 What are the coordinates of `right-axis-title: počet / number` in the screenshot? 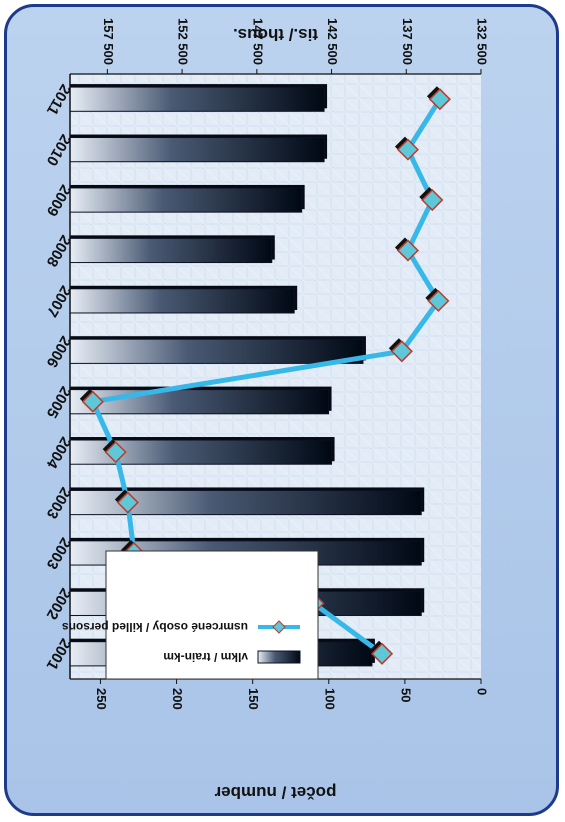 It's located at (275, 792).